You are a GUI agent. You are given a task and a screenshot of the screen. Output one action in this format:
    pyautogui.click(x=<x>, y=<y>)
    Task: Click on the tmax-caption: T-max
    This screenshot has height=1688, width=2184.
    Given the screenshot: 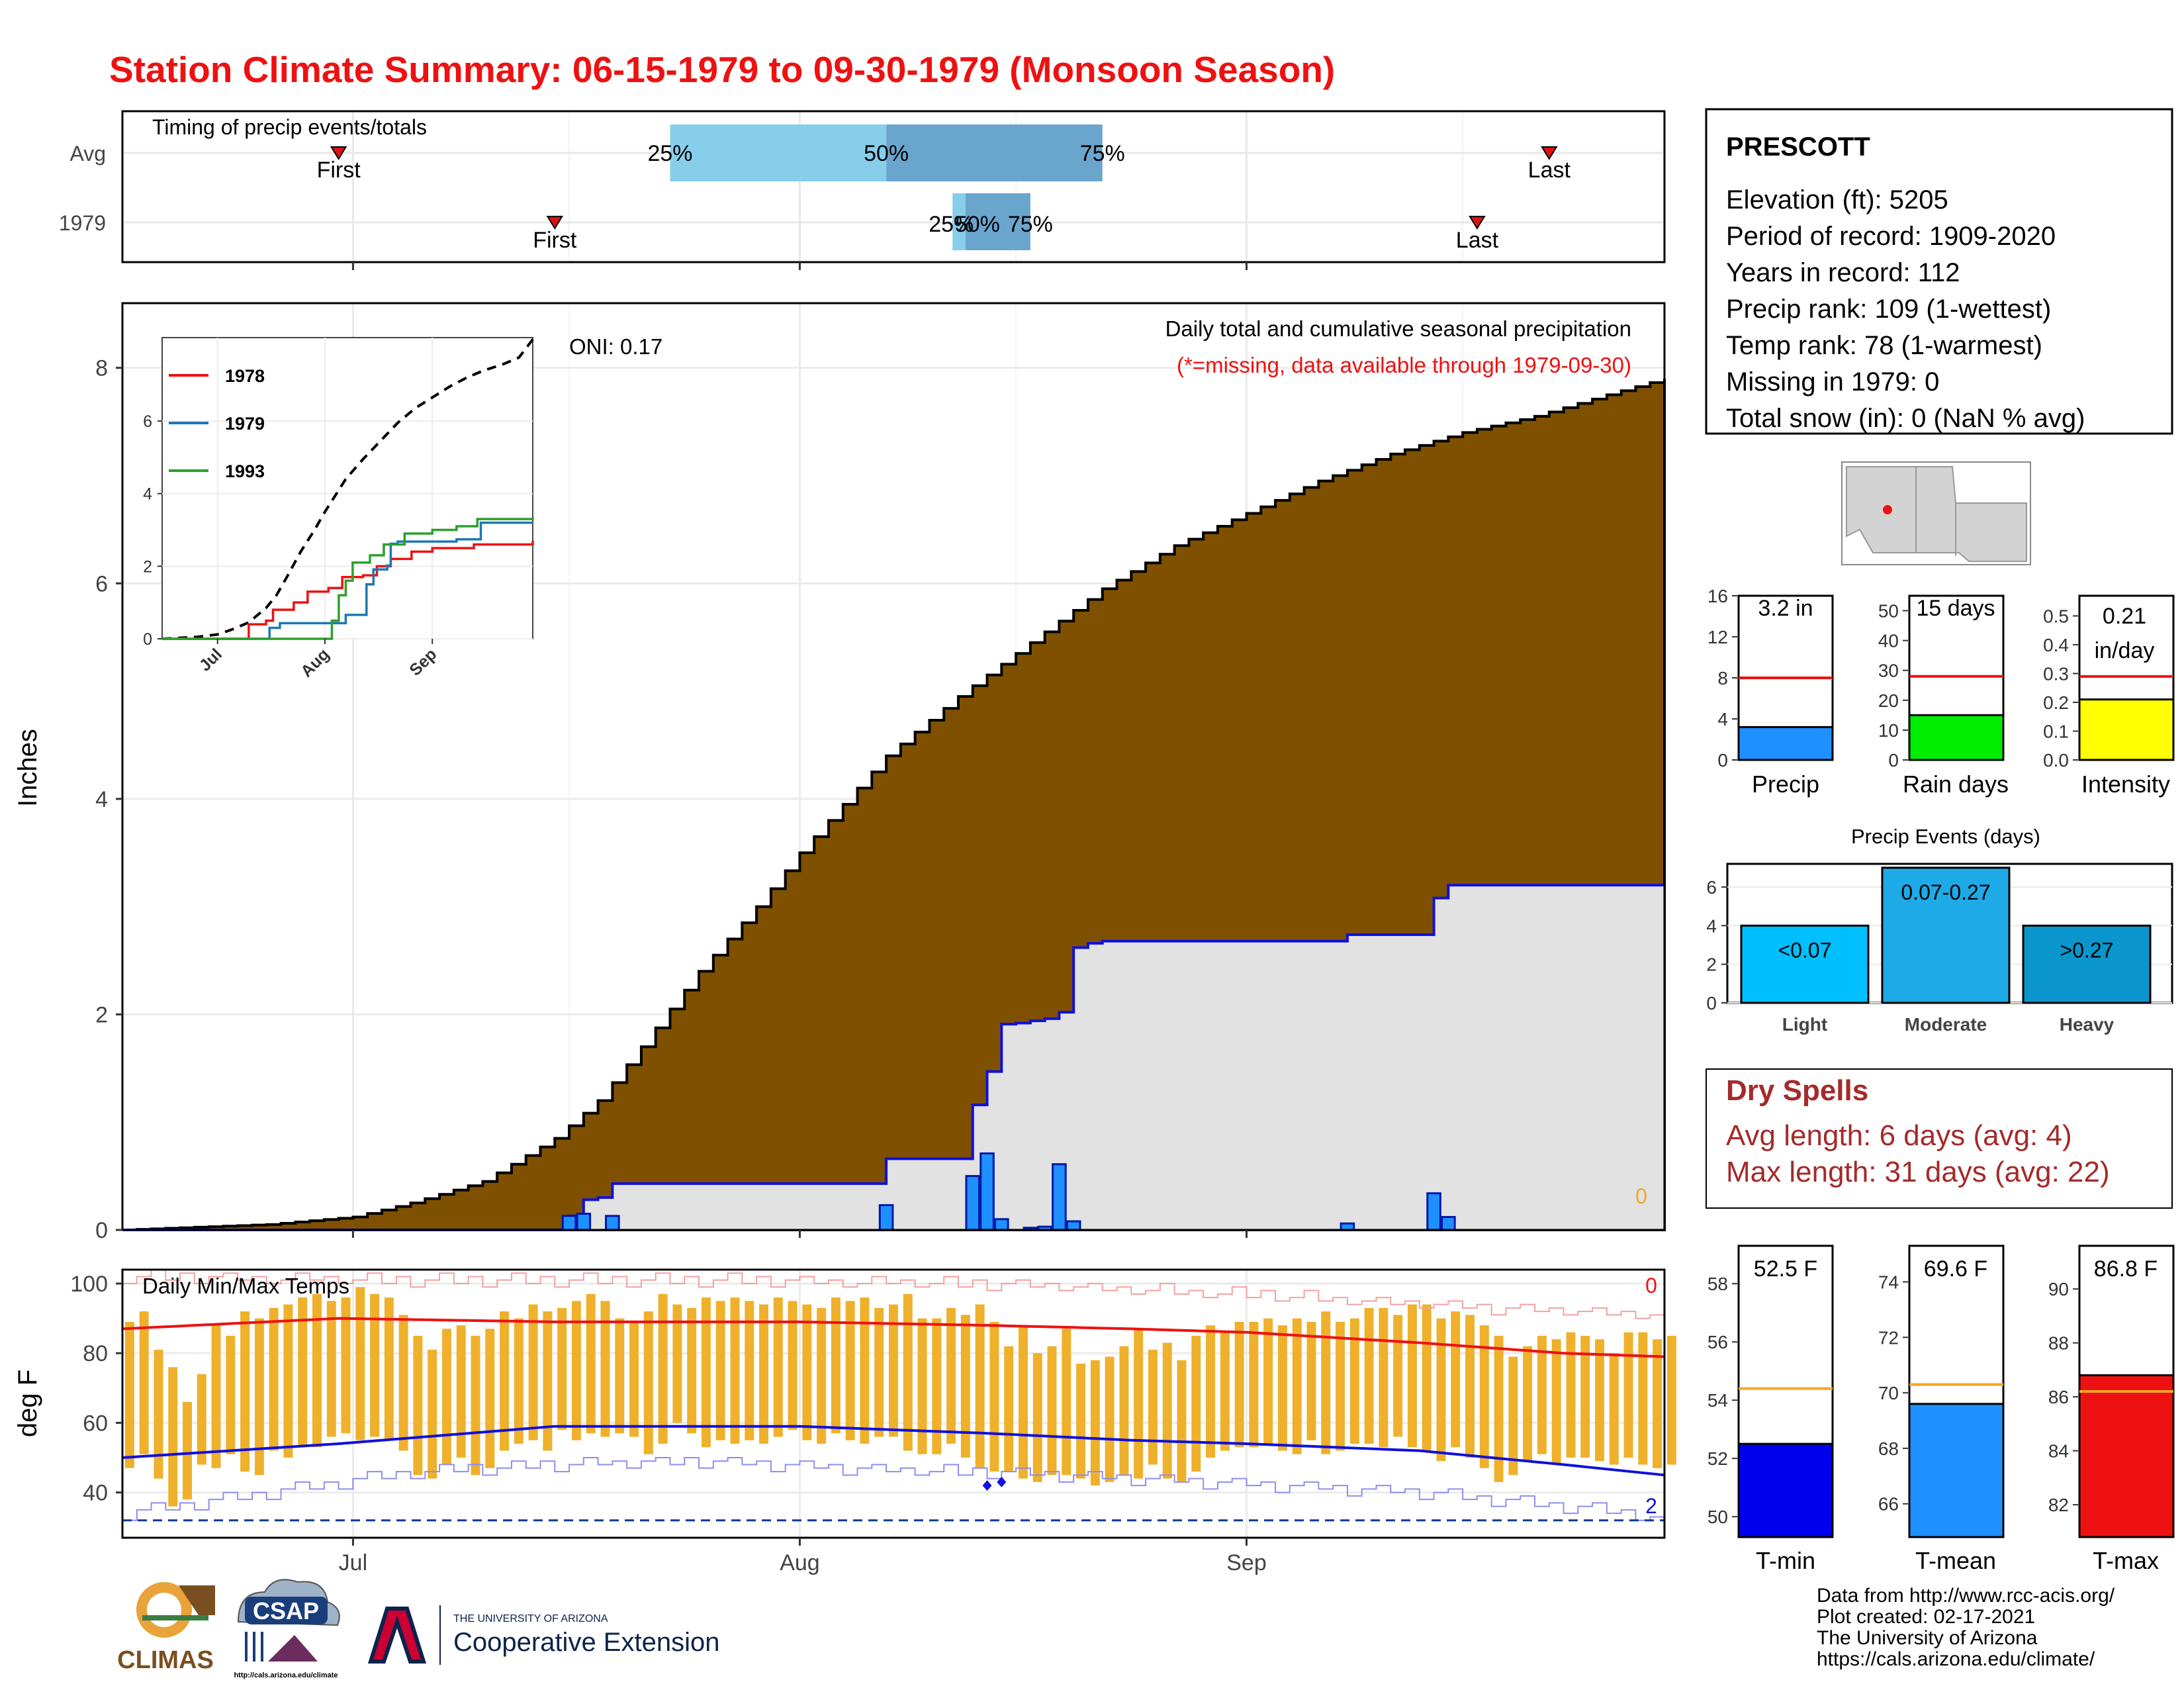 What is the action you would take?
    pyautogui.click(x=2126, y=1560)
    